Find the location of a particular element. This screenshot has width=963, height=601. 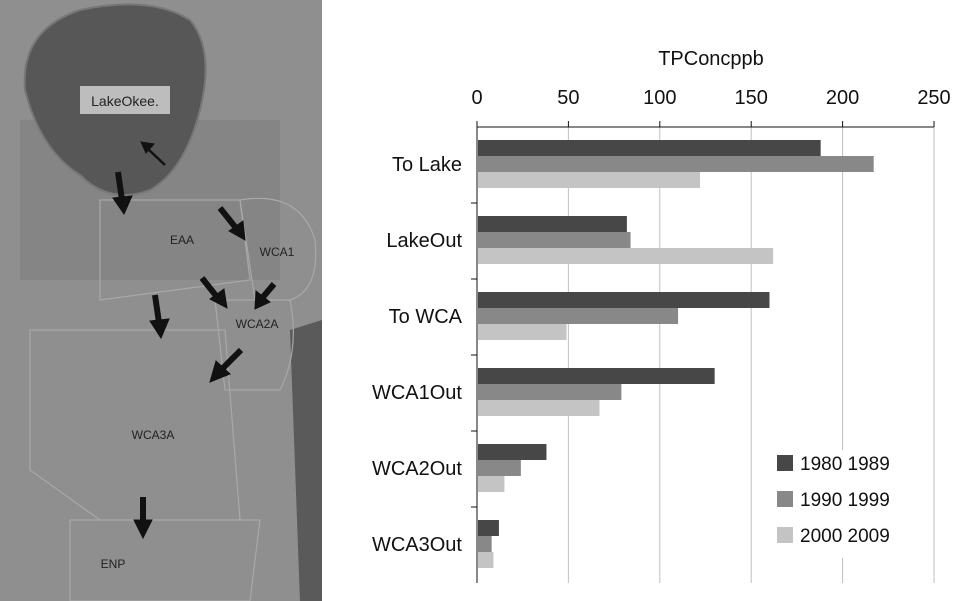

flow-arrows is located at coordinates (194, 340).